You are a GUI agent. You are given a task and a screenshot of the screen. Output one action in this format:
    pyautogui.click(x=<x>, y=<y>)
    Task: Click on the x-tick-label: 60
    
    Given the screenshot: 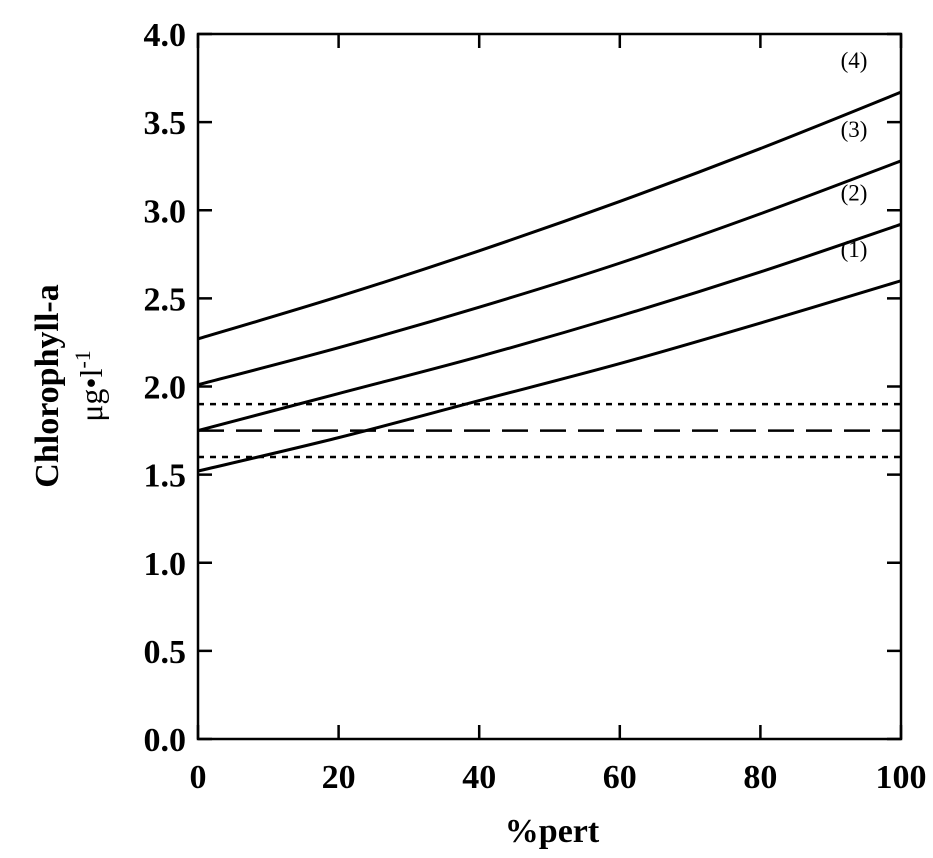 What is the action you would take?
    pyautogui.click(x=620, y=777)
    